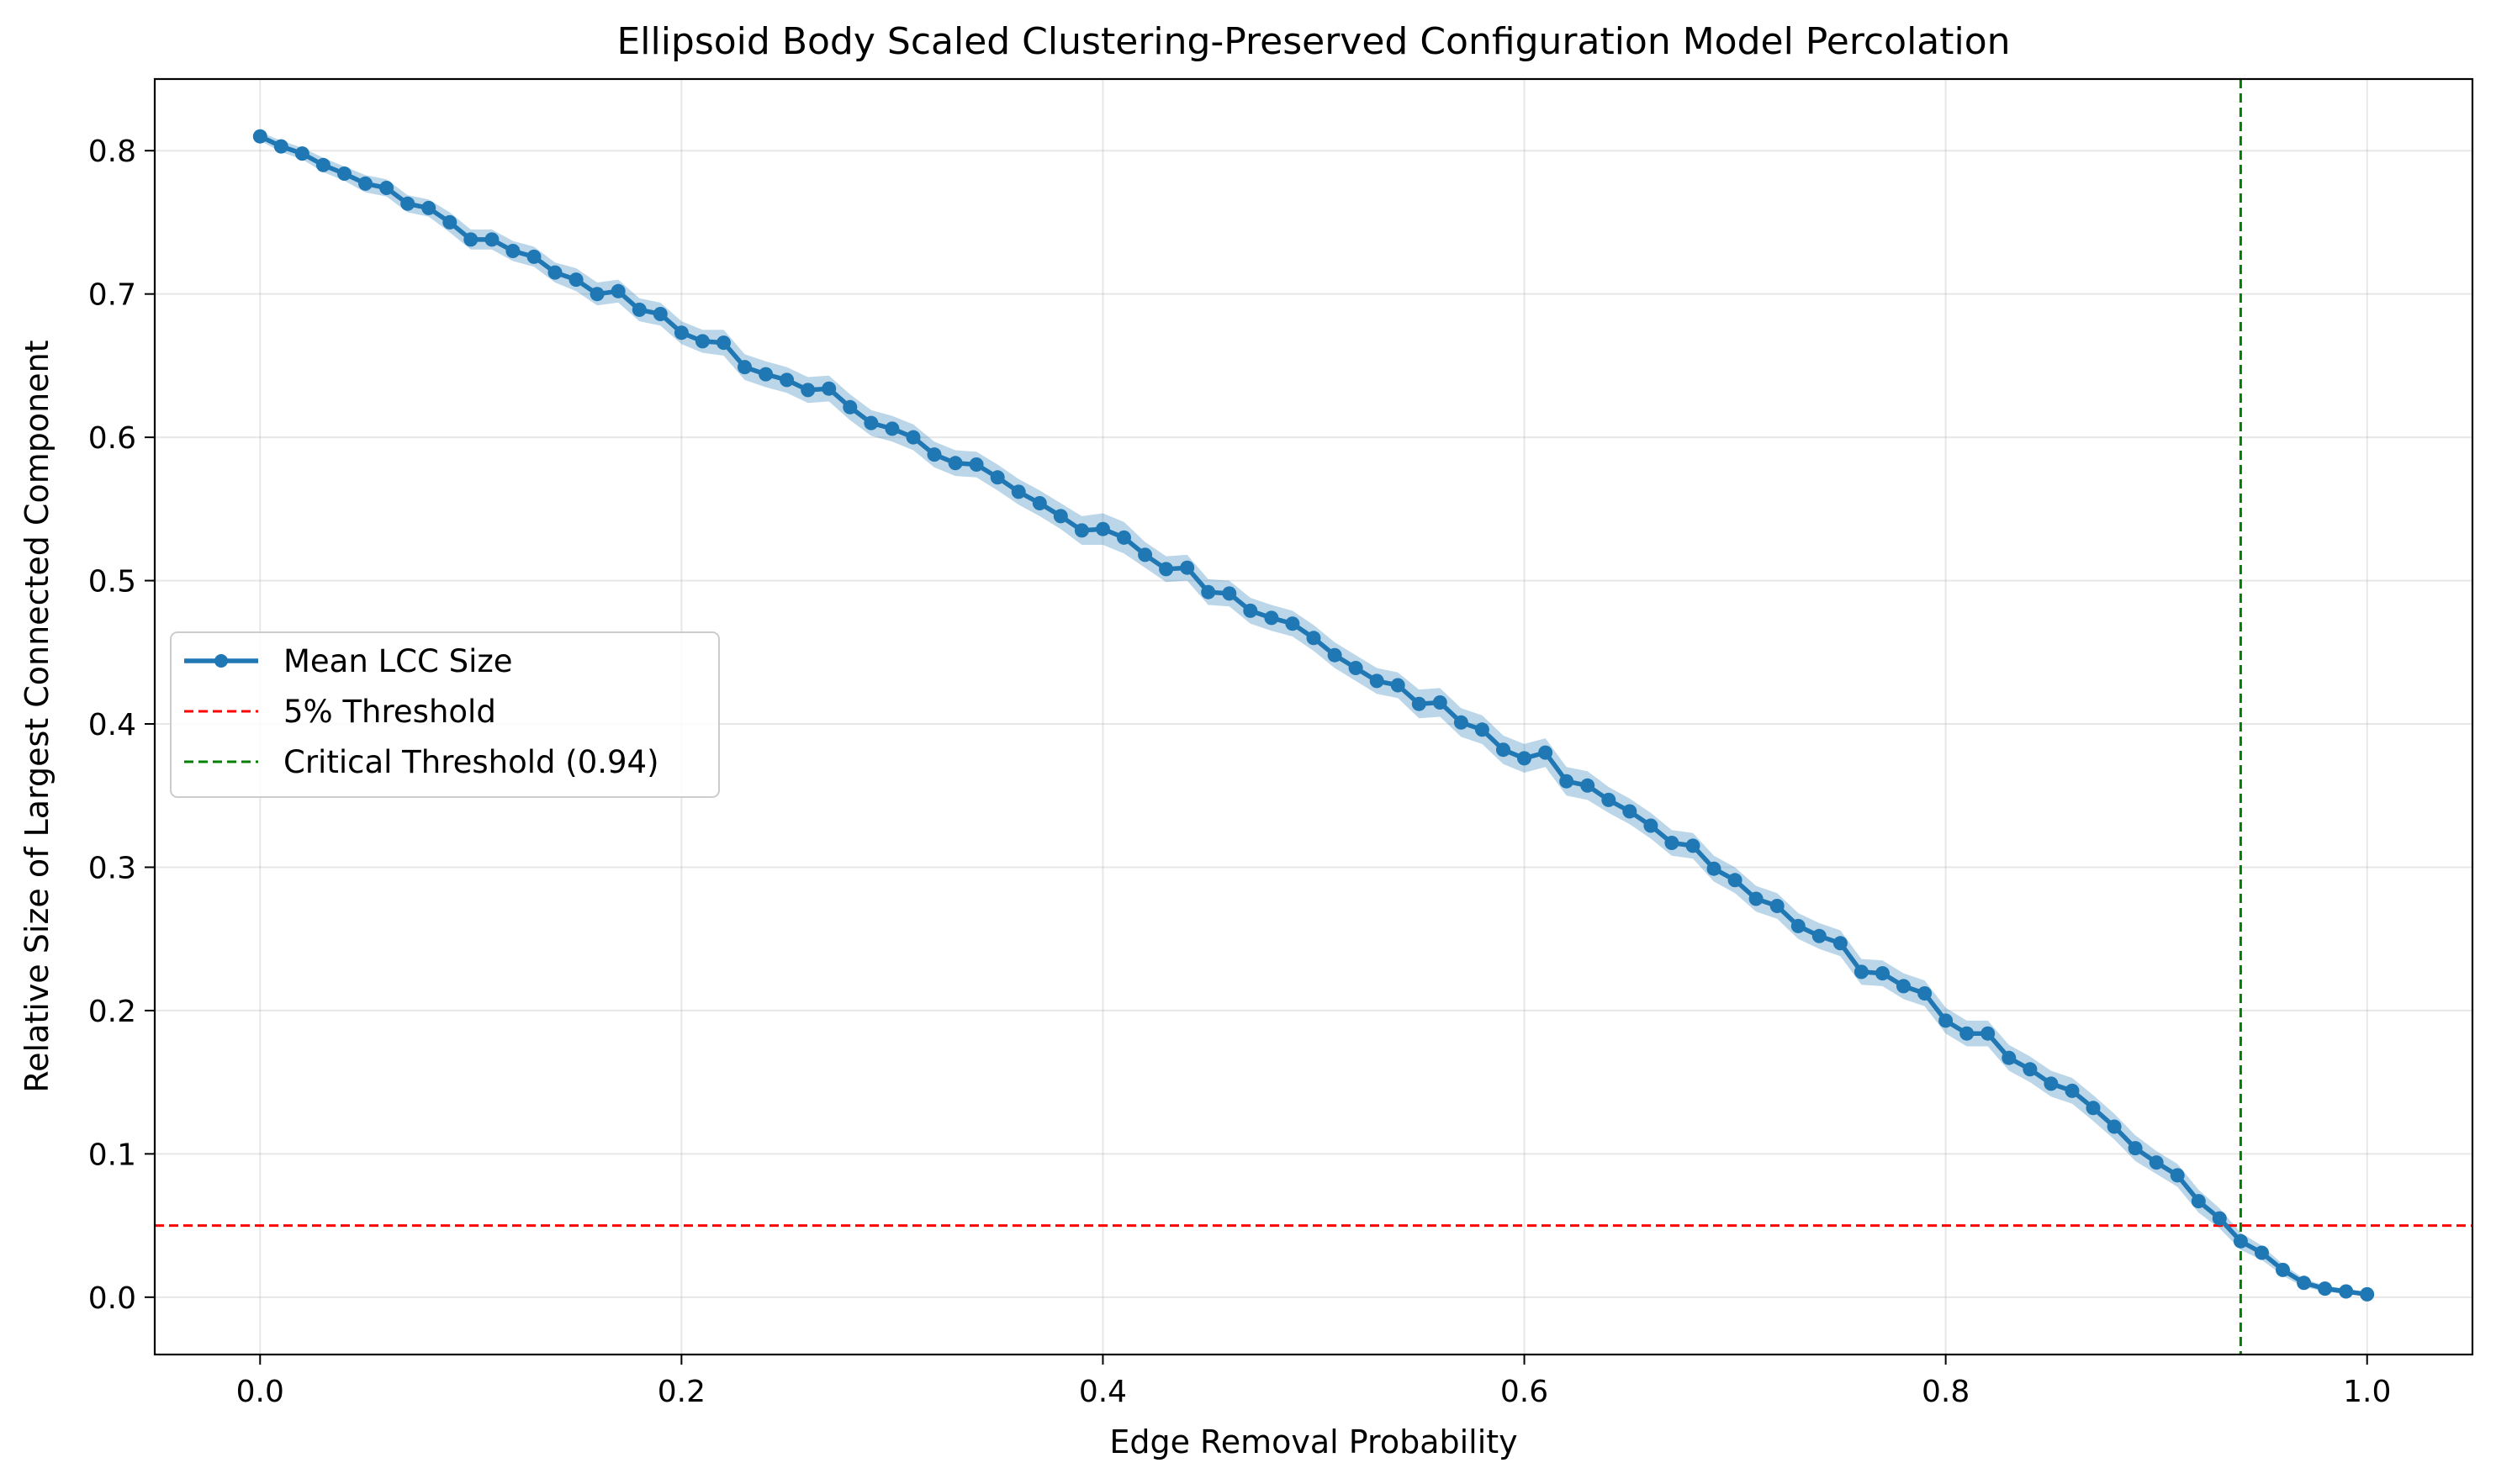 The width and height of the screenshot is (2496, 1484). What do you see at coordinates (112, 582) in the screenshot?
I see `y-tick-label: 0.5` at bounding box center [112, 582].